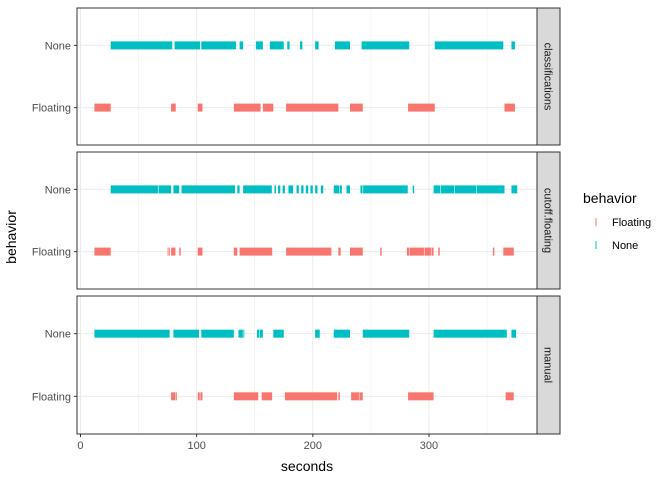  I want to click on y-axis-title: behavior, so click(11, 237).